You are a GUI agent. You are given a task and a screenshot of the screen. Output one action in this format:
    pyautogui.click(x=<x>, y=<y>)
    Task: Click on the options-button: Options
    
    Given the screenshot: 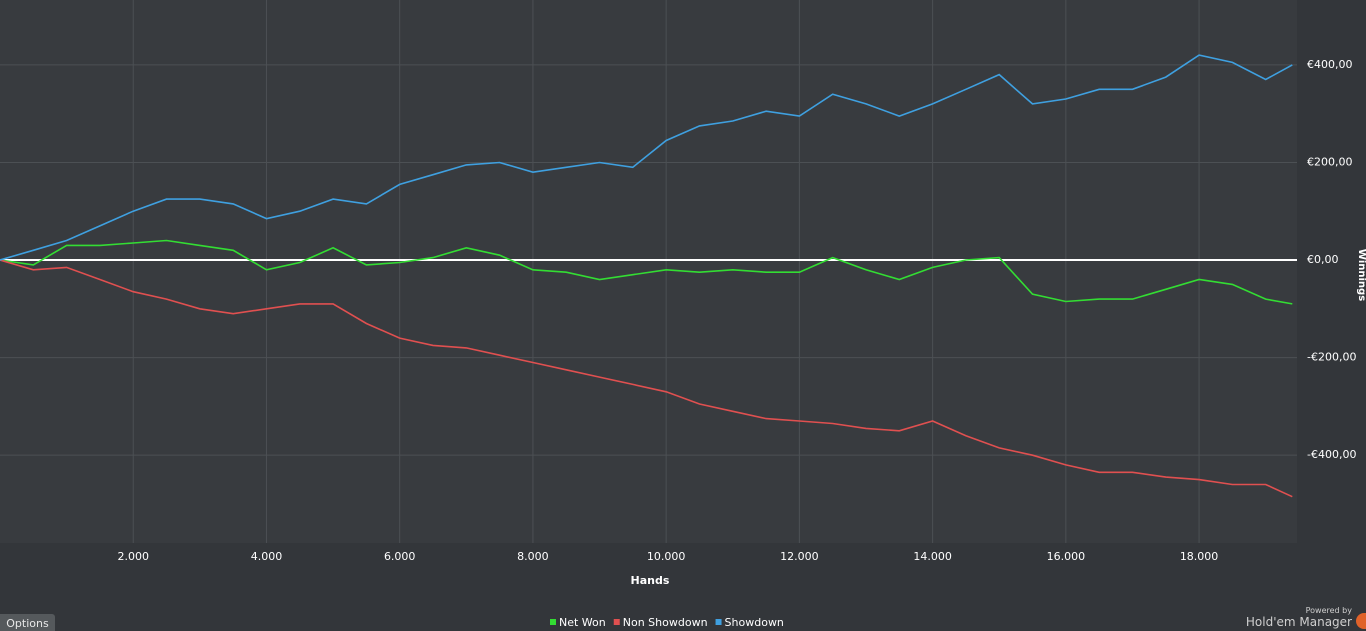 What is the action you would take?
    pyautogui.click(x=27, y=622)
    